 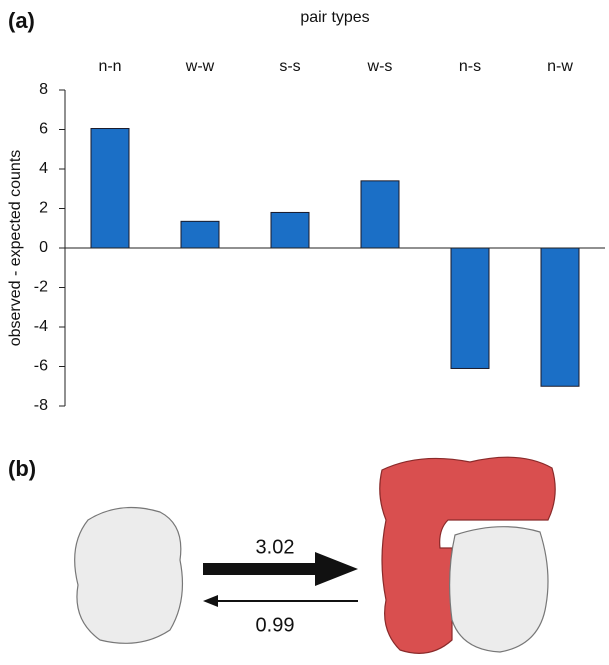 I want to click on y-tick-label: 0, so click(x=43, y=247).